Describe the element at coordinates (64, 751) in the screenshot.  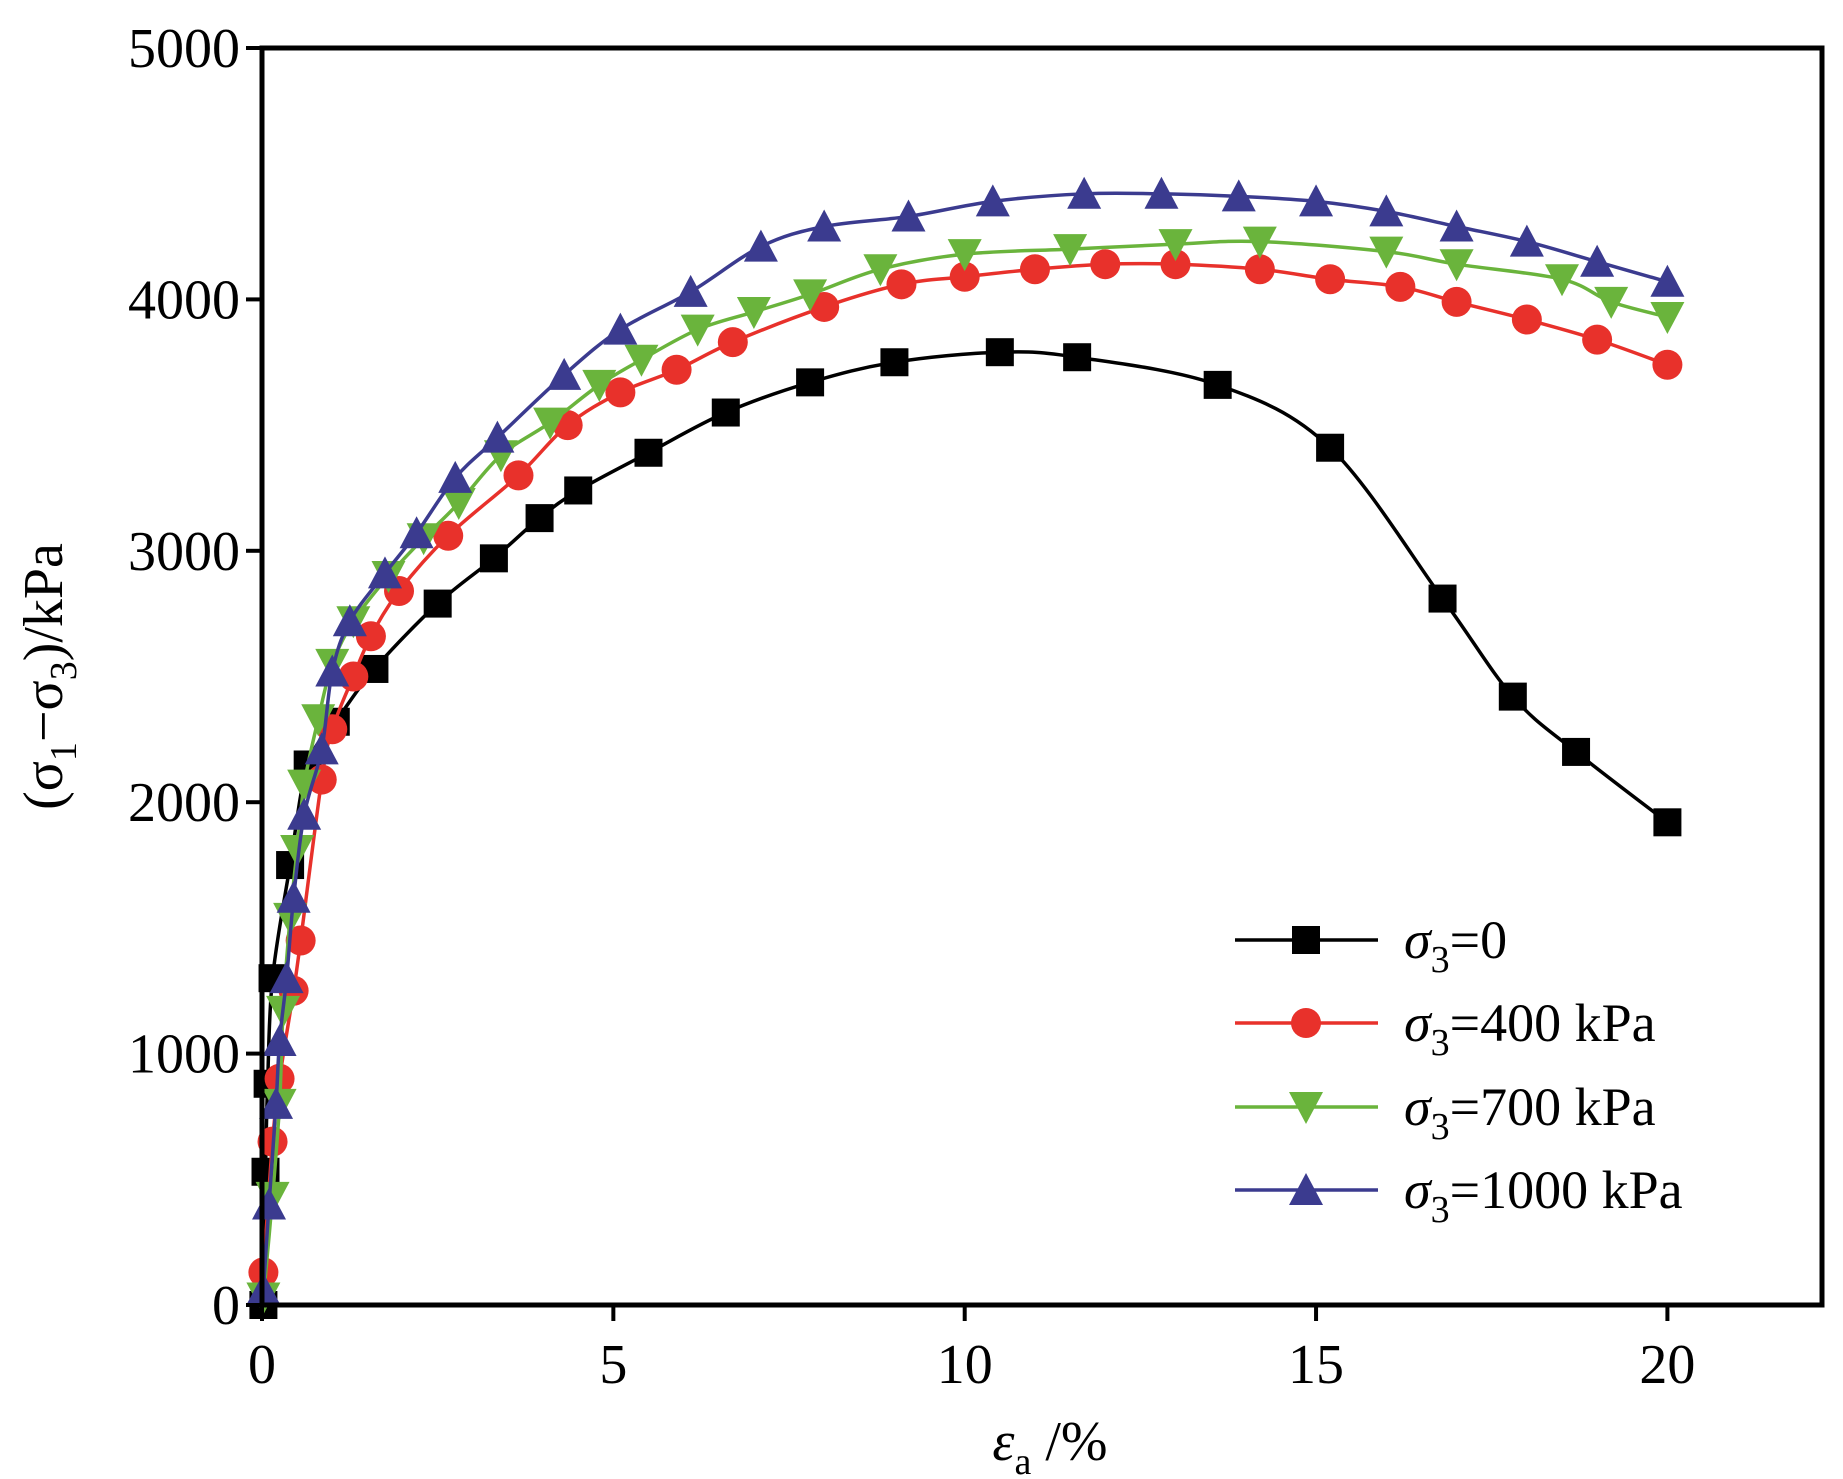
I see `y-axis-label-part: 1` at that location.